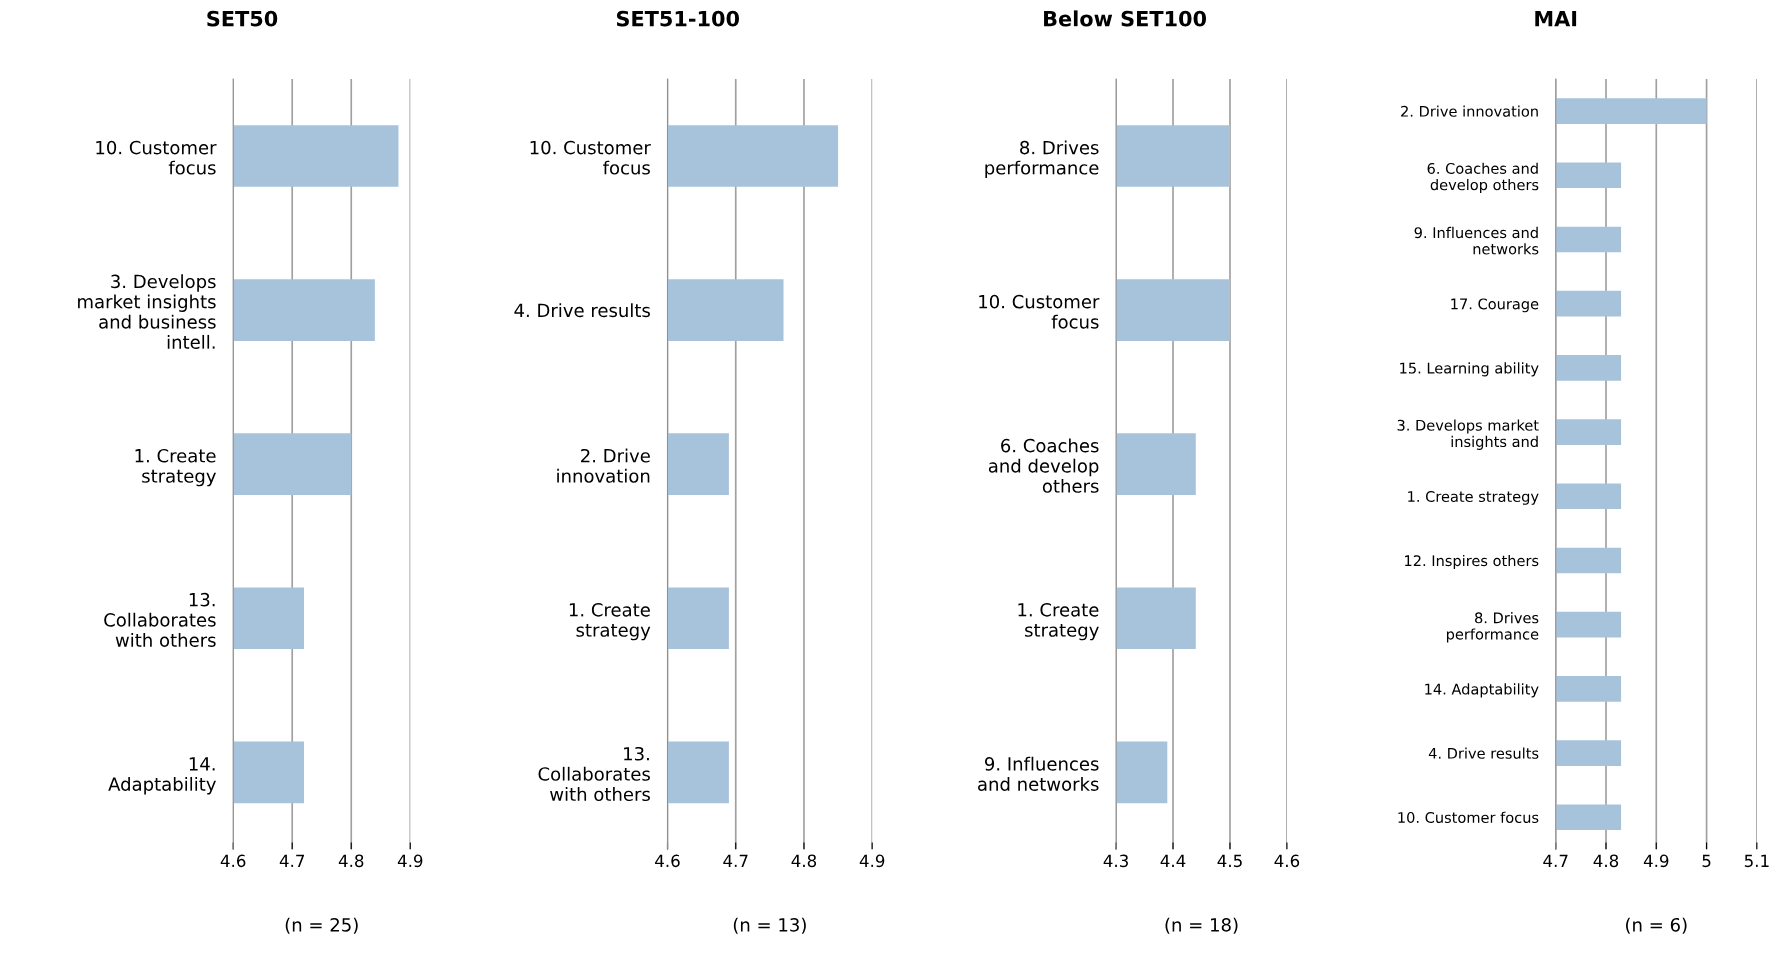  I want to click on text: (n = 6), so click(1656, 925).